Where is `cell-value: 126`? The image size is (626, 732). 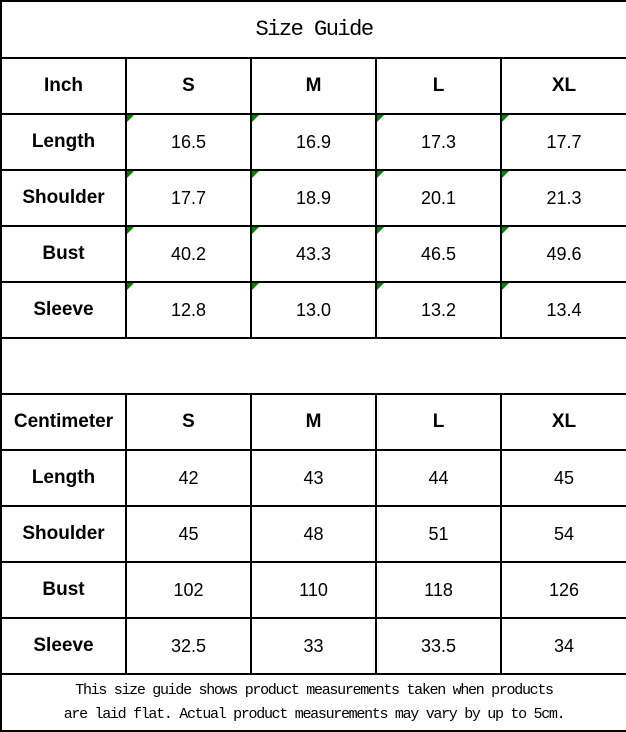 cell-value: 126 is located at coordinates (564, 589).